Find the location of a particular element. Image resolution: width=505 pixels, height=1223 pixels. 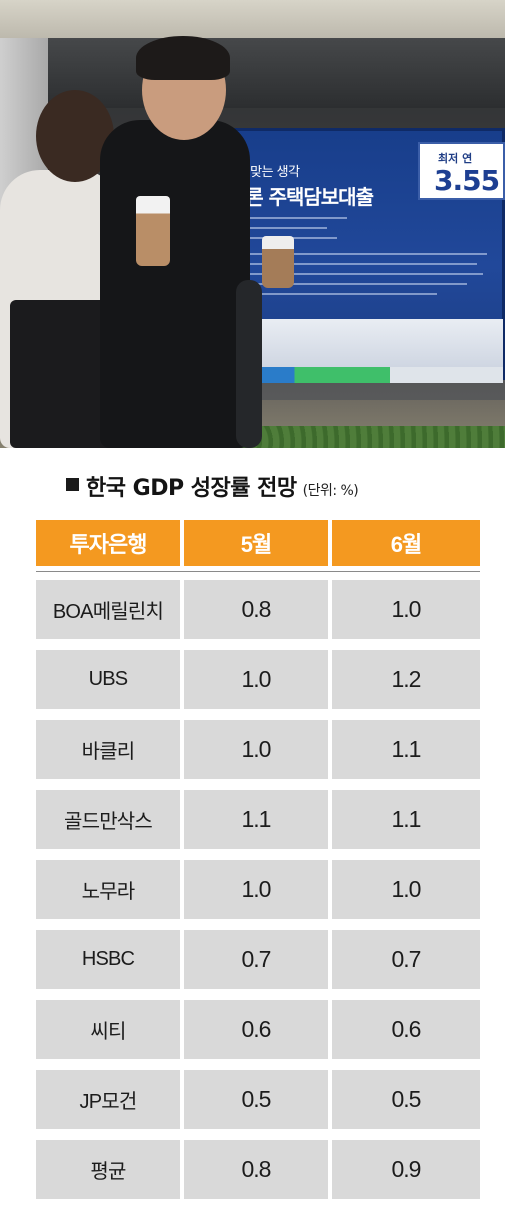

rate-label: 최저 연 is located at coordinates (455, 158).